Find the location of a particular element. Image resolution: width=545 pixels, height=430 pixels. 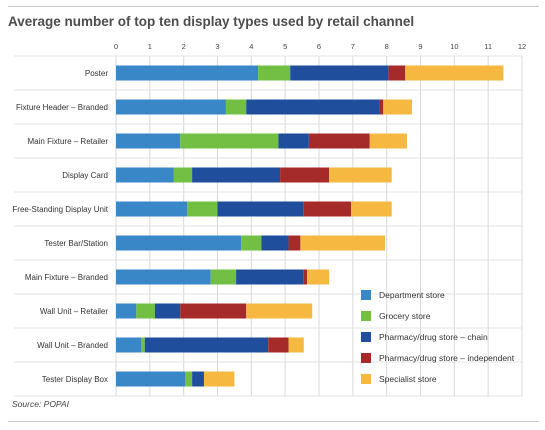

x-tick-label: 1 is located at coordinates (150, 46).